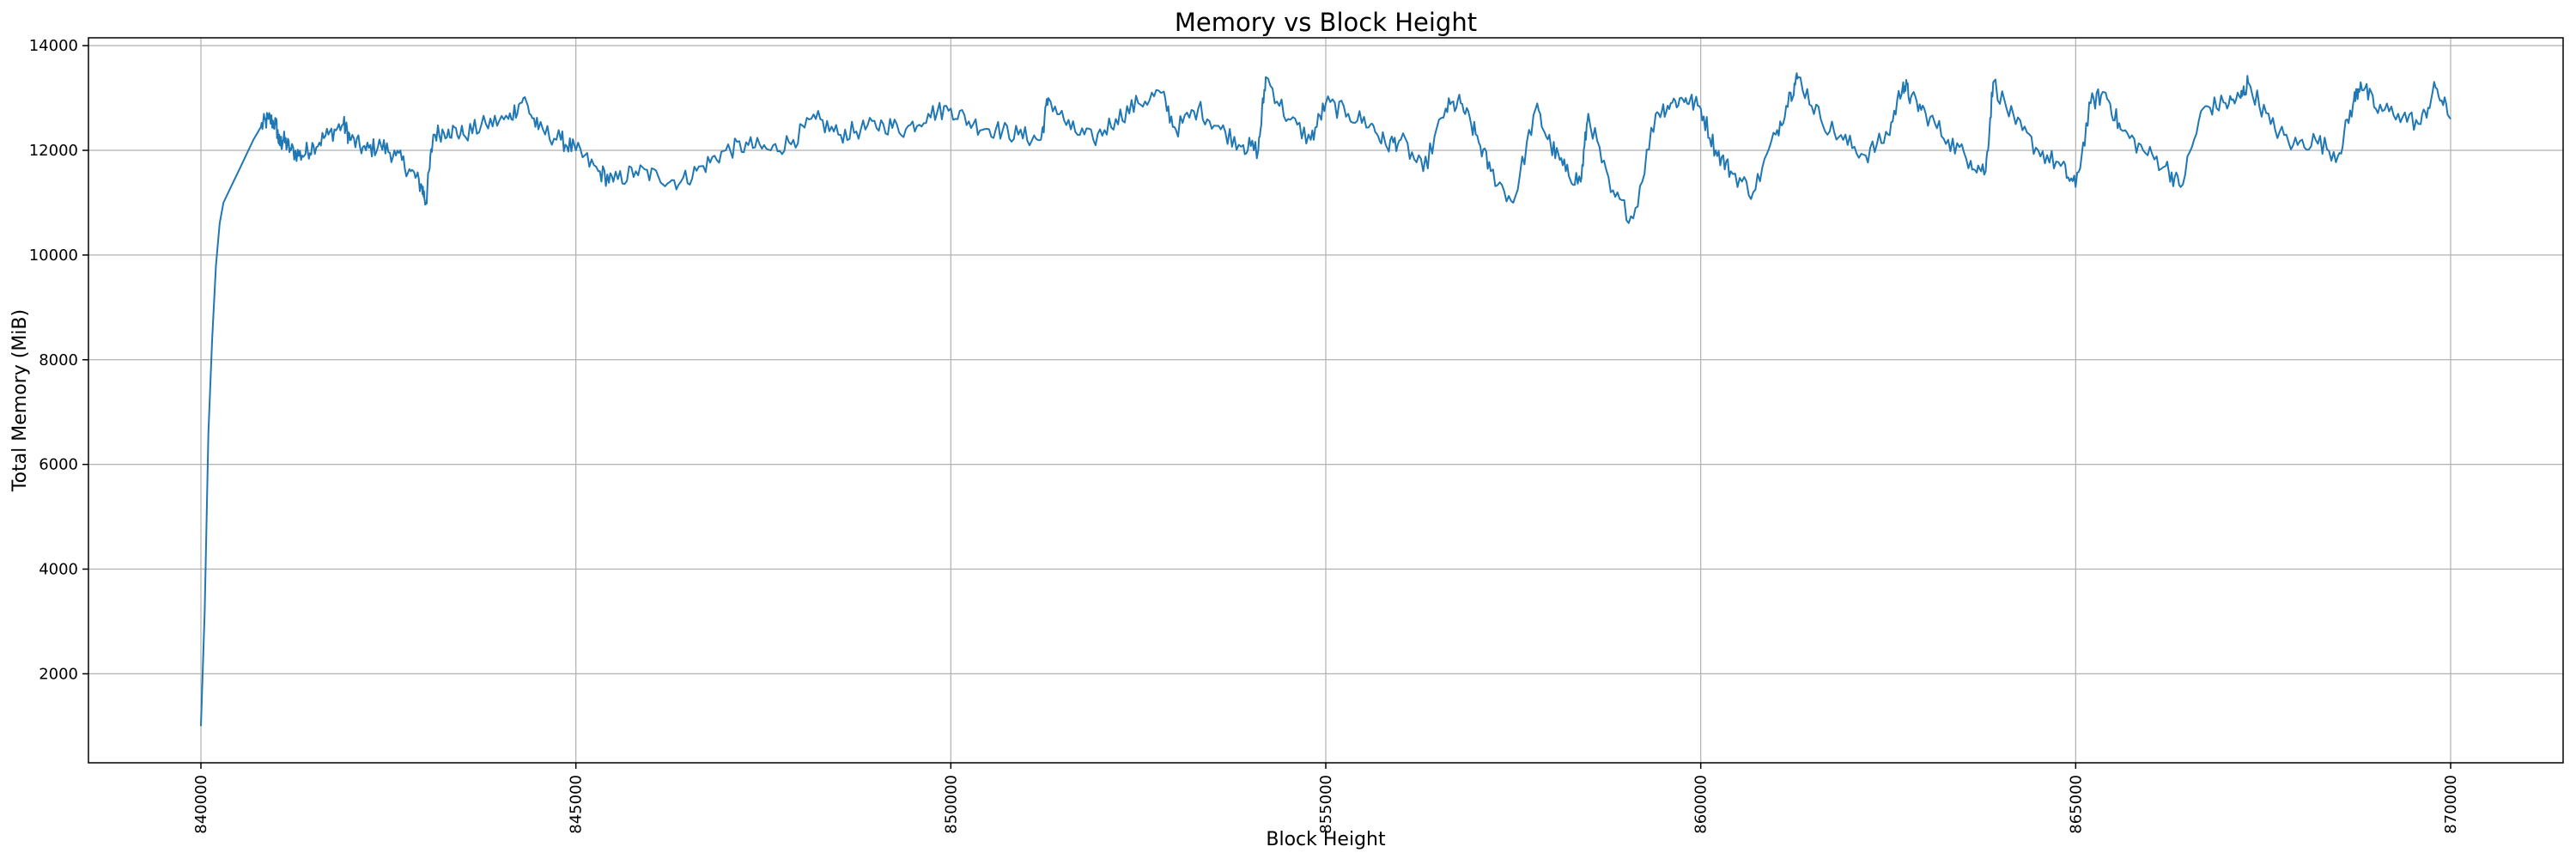 The image size is (2576, 859). What do you see at coordinates (53, 151) in the screenshot?
I see `y-tick-label: 12000` at bounding box center [53, 151].